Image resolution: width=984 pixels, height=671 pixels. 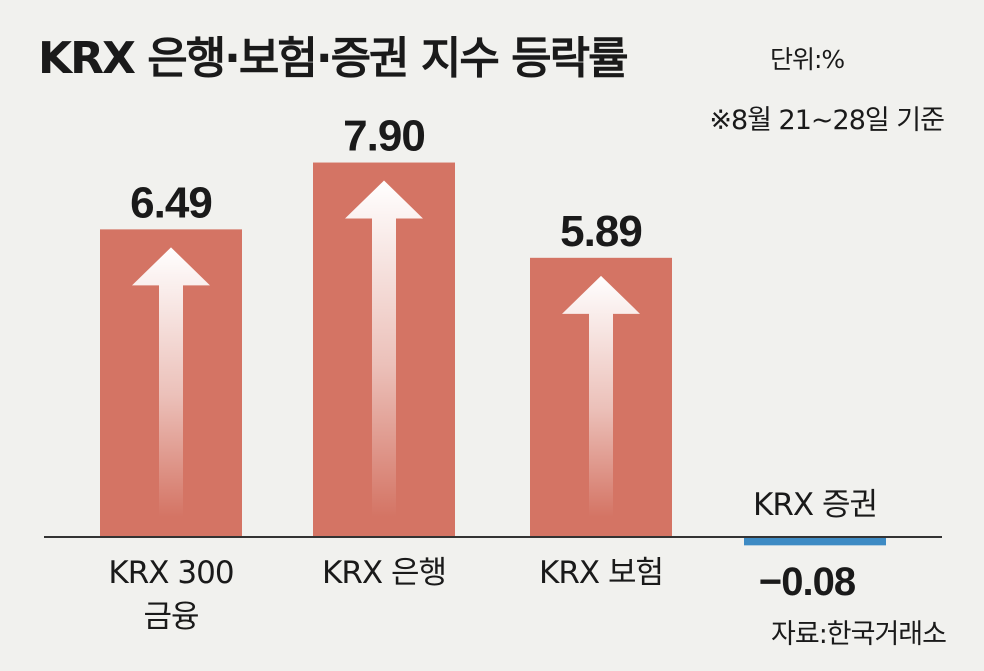 What do you see at coordinates (807, 59) in the screenshot?
I see `unit-label: 단위:%` at bounding box center [807, 59].